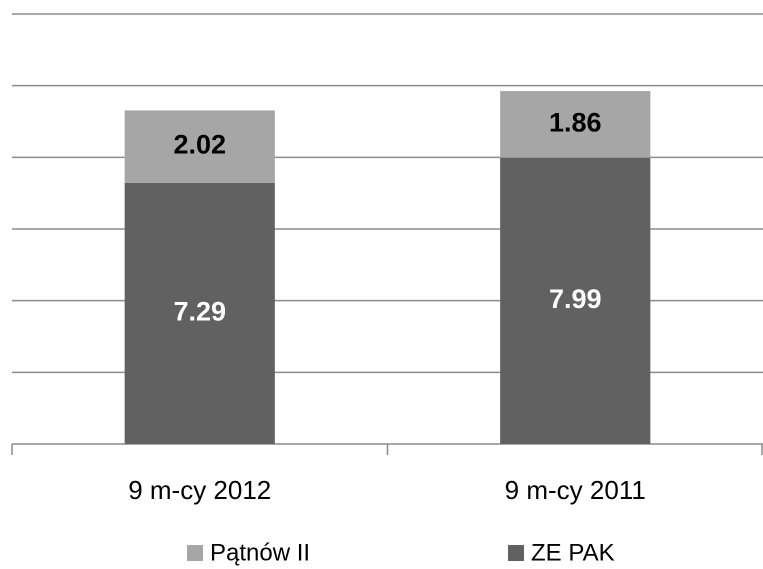 This screenshot has height=569, width=763. What do you see at coordinates (575, 490) in the screenshot?
I see `x-tick-label: 9 m-cy 2011` at bounding box center [575, 490].